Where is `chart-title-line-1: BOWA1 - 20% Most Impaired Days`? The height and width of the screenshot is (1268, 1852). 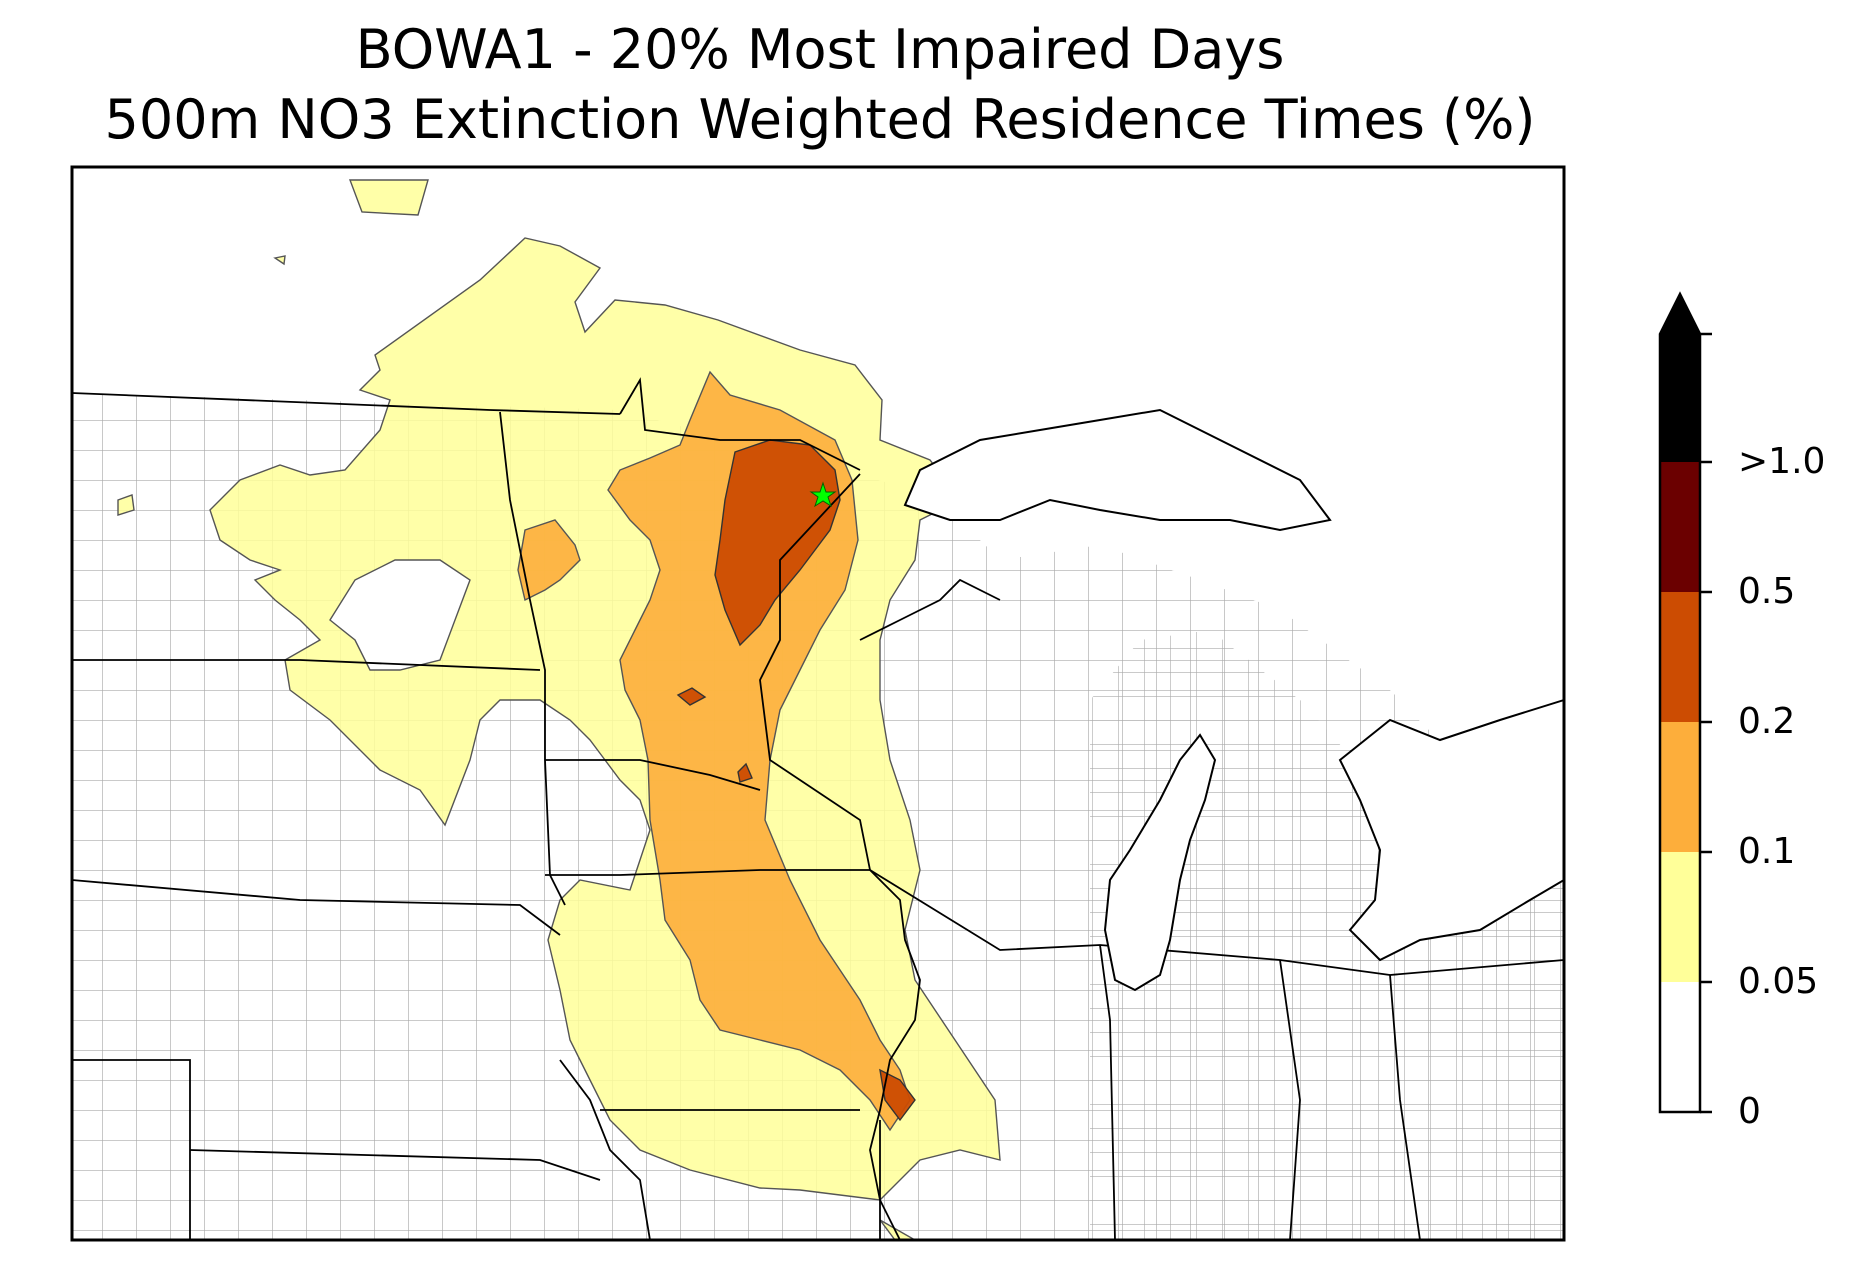 chart-title-line-1: BOWA1 - 20% Most Impaired Days is located at coordinates (820, 49).